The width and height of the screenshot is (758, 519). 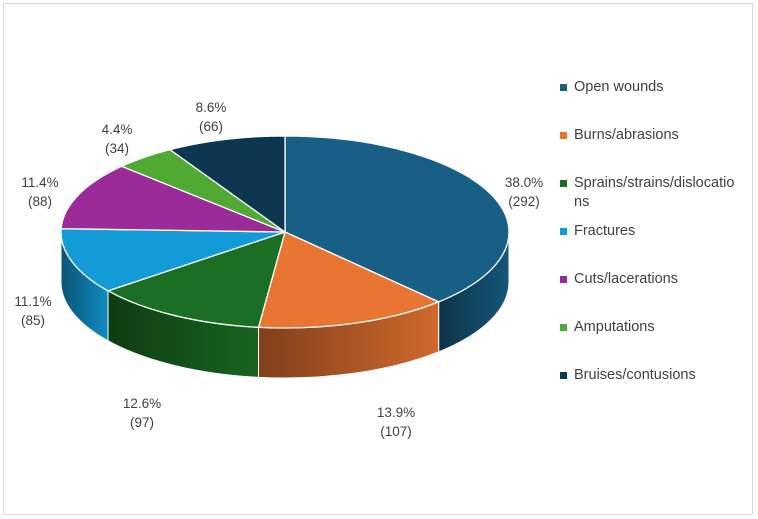 What do you see at coordinates (524, 182) in the screenshot?
I see `data-label-percent: 38.0%` at bounding box center [524, 182].